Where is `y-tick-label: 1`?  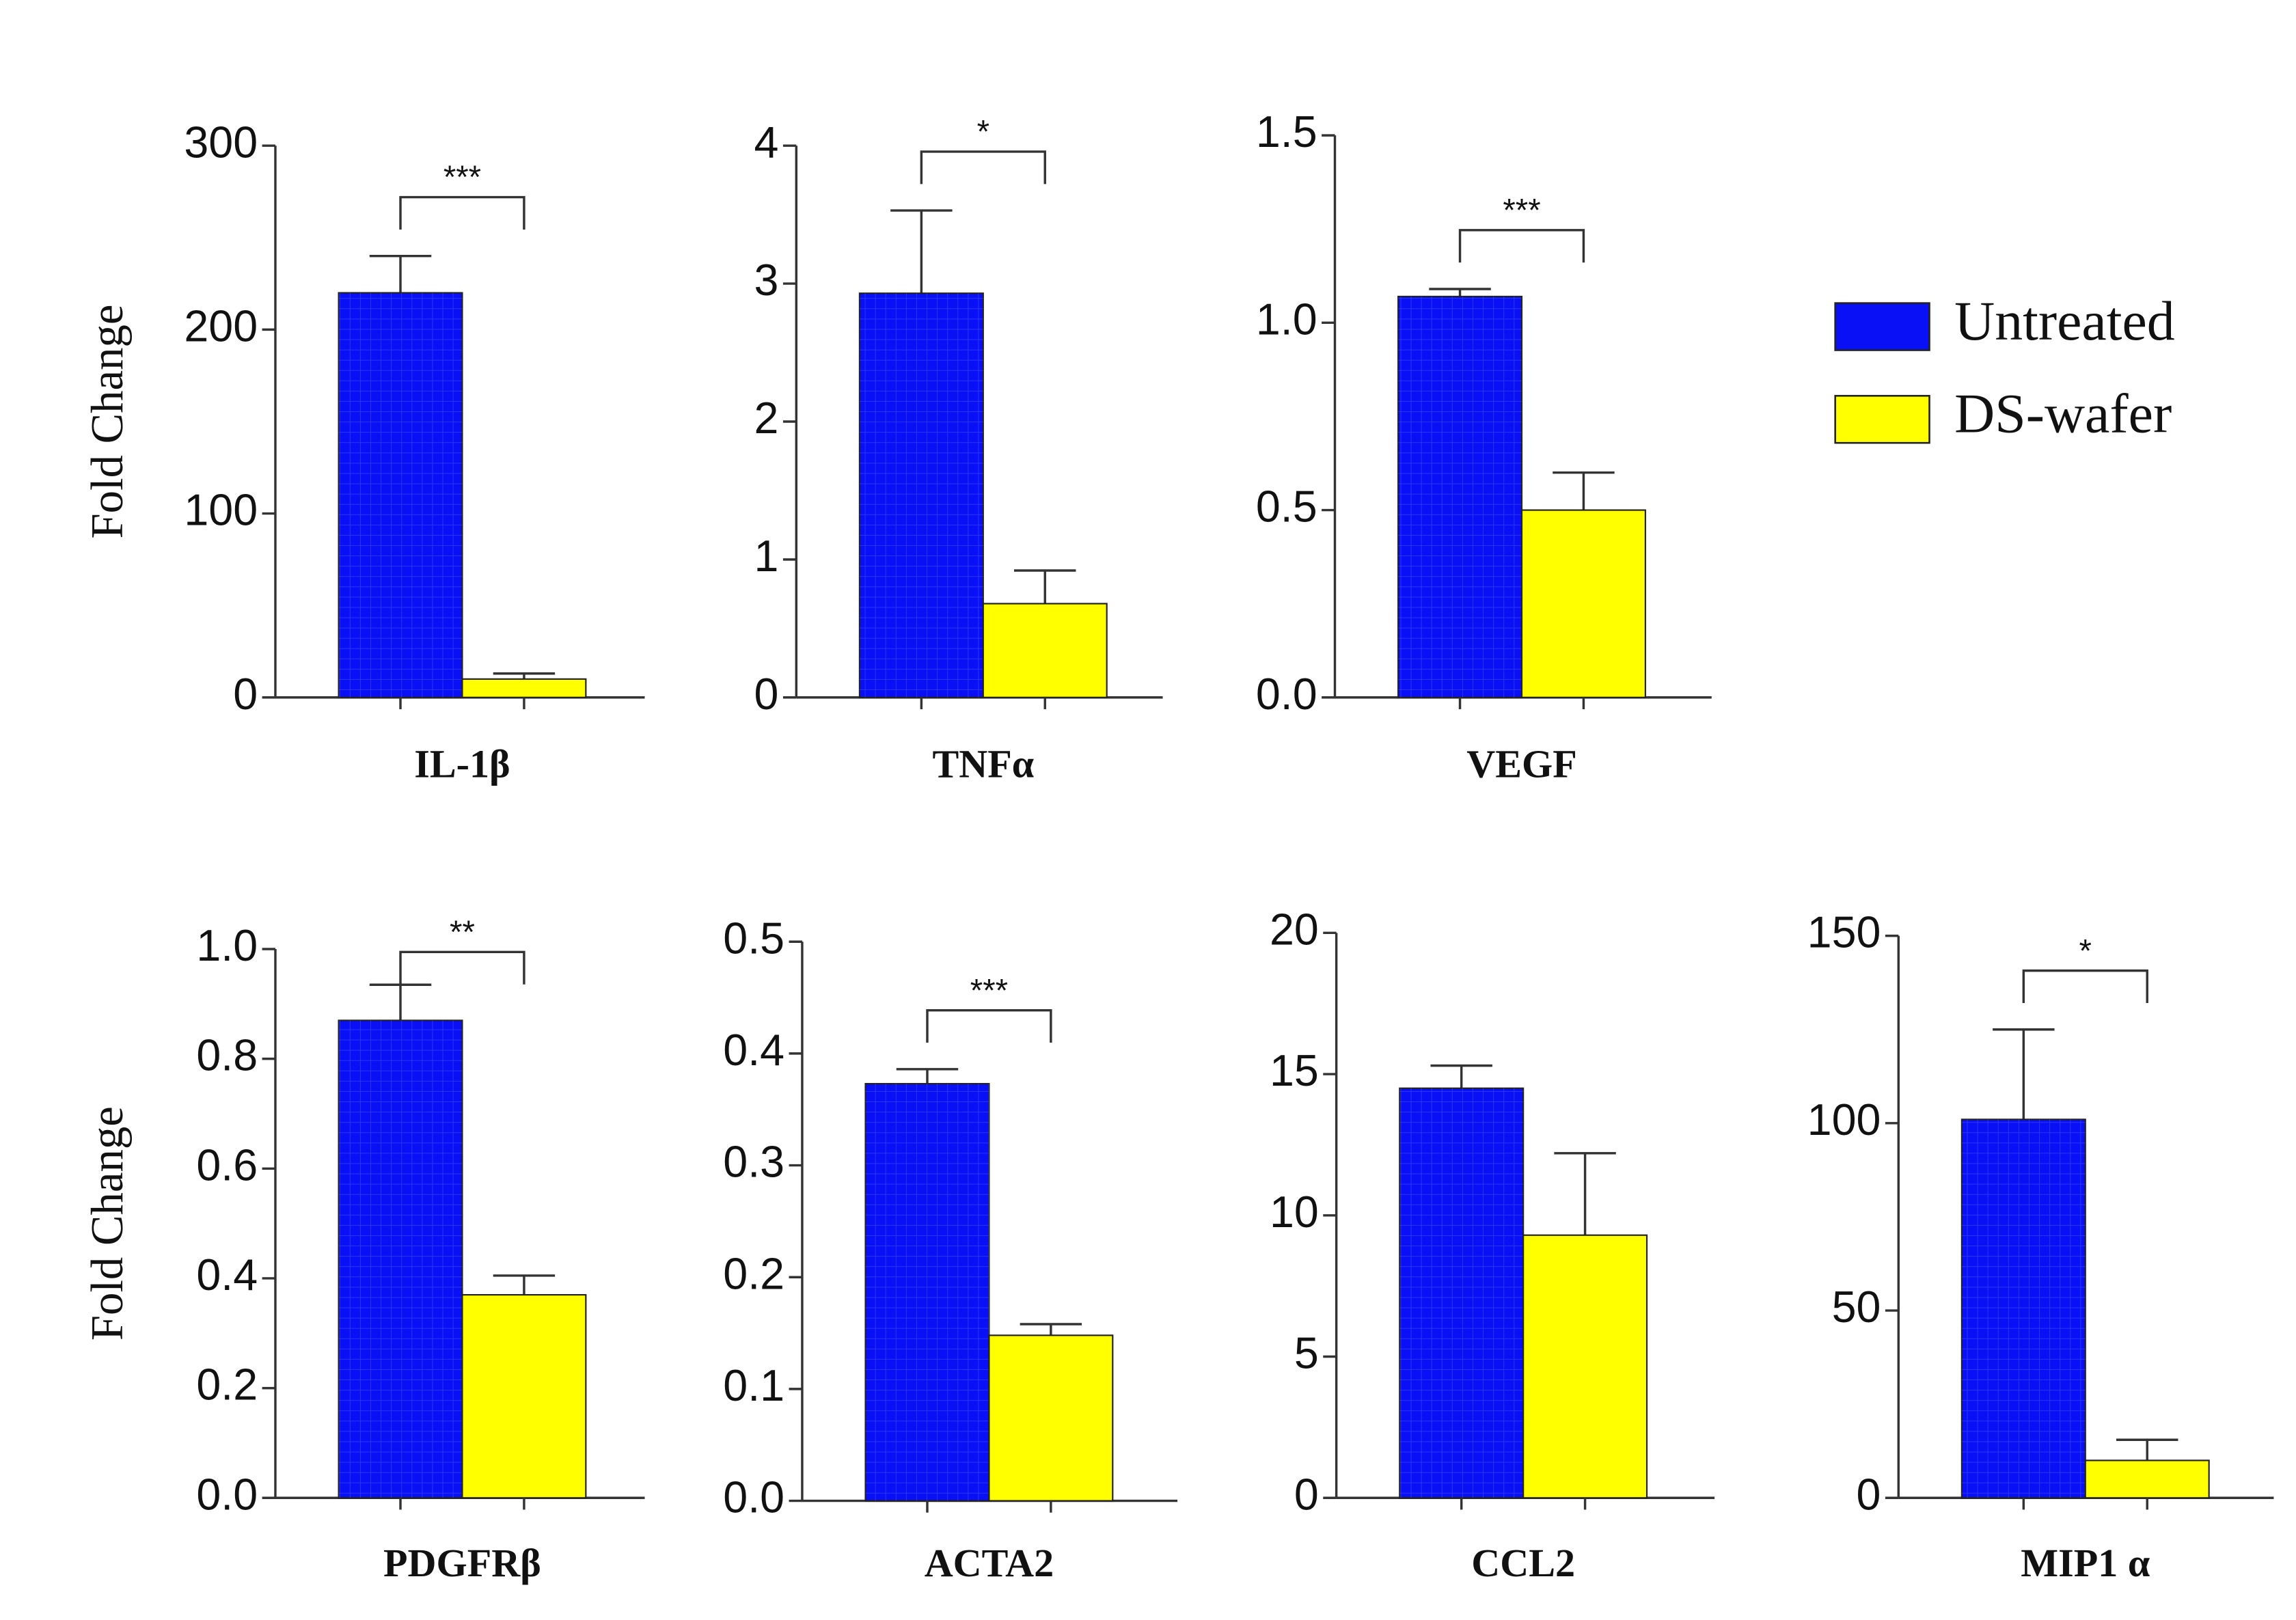 y-tick-label: 1 is located at coordinates (766, 556).